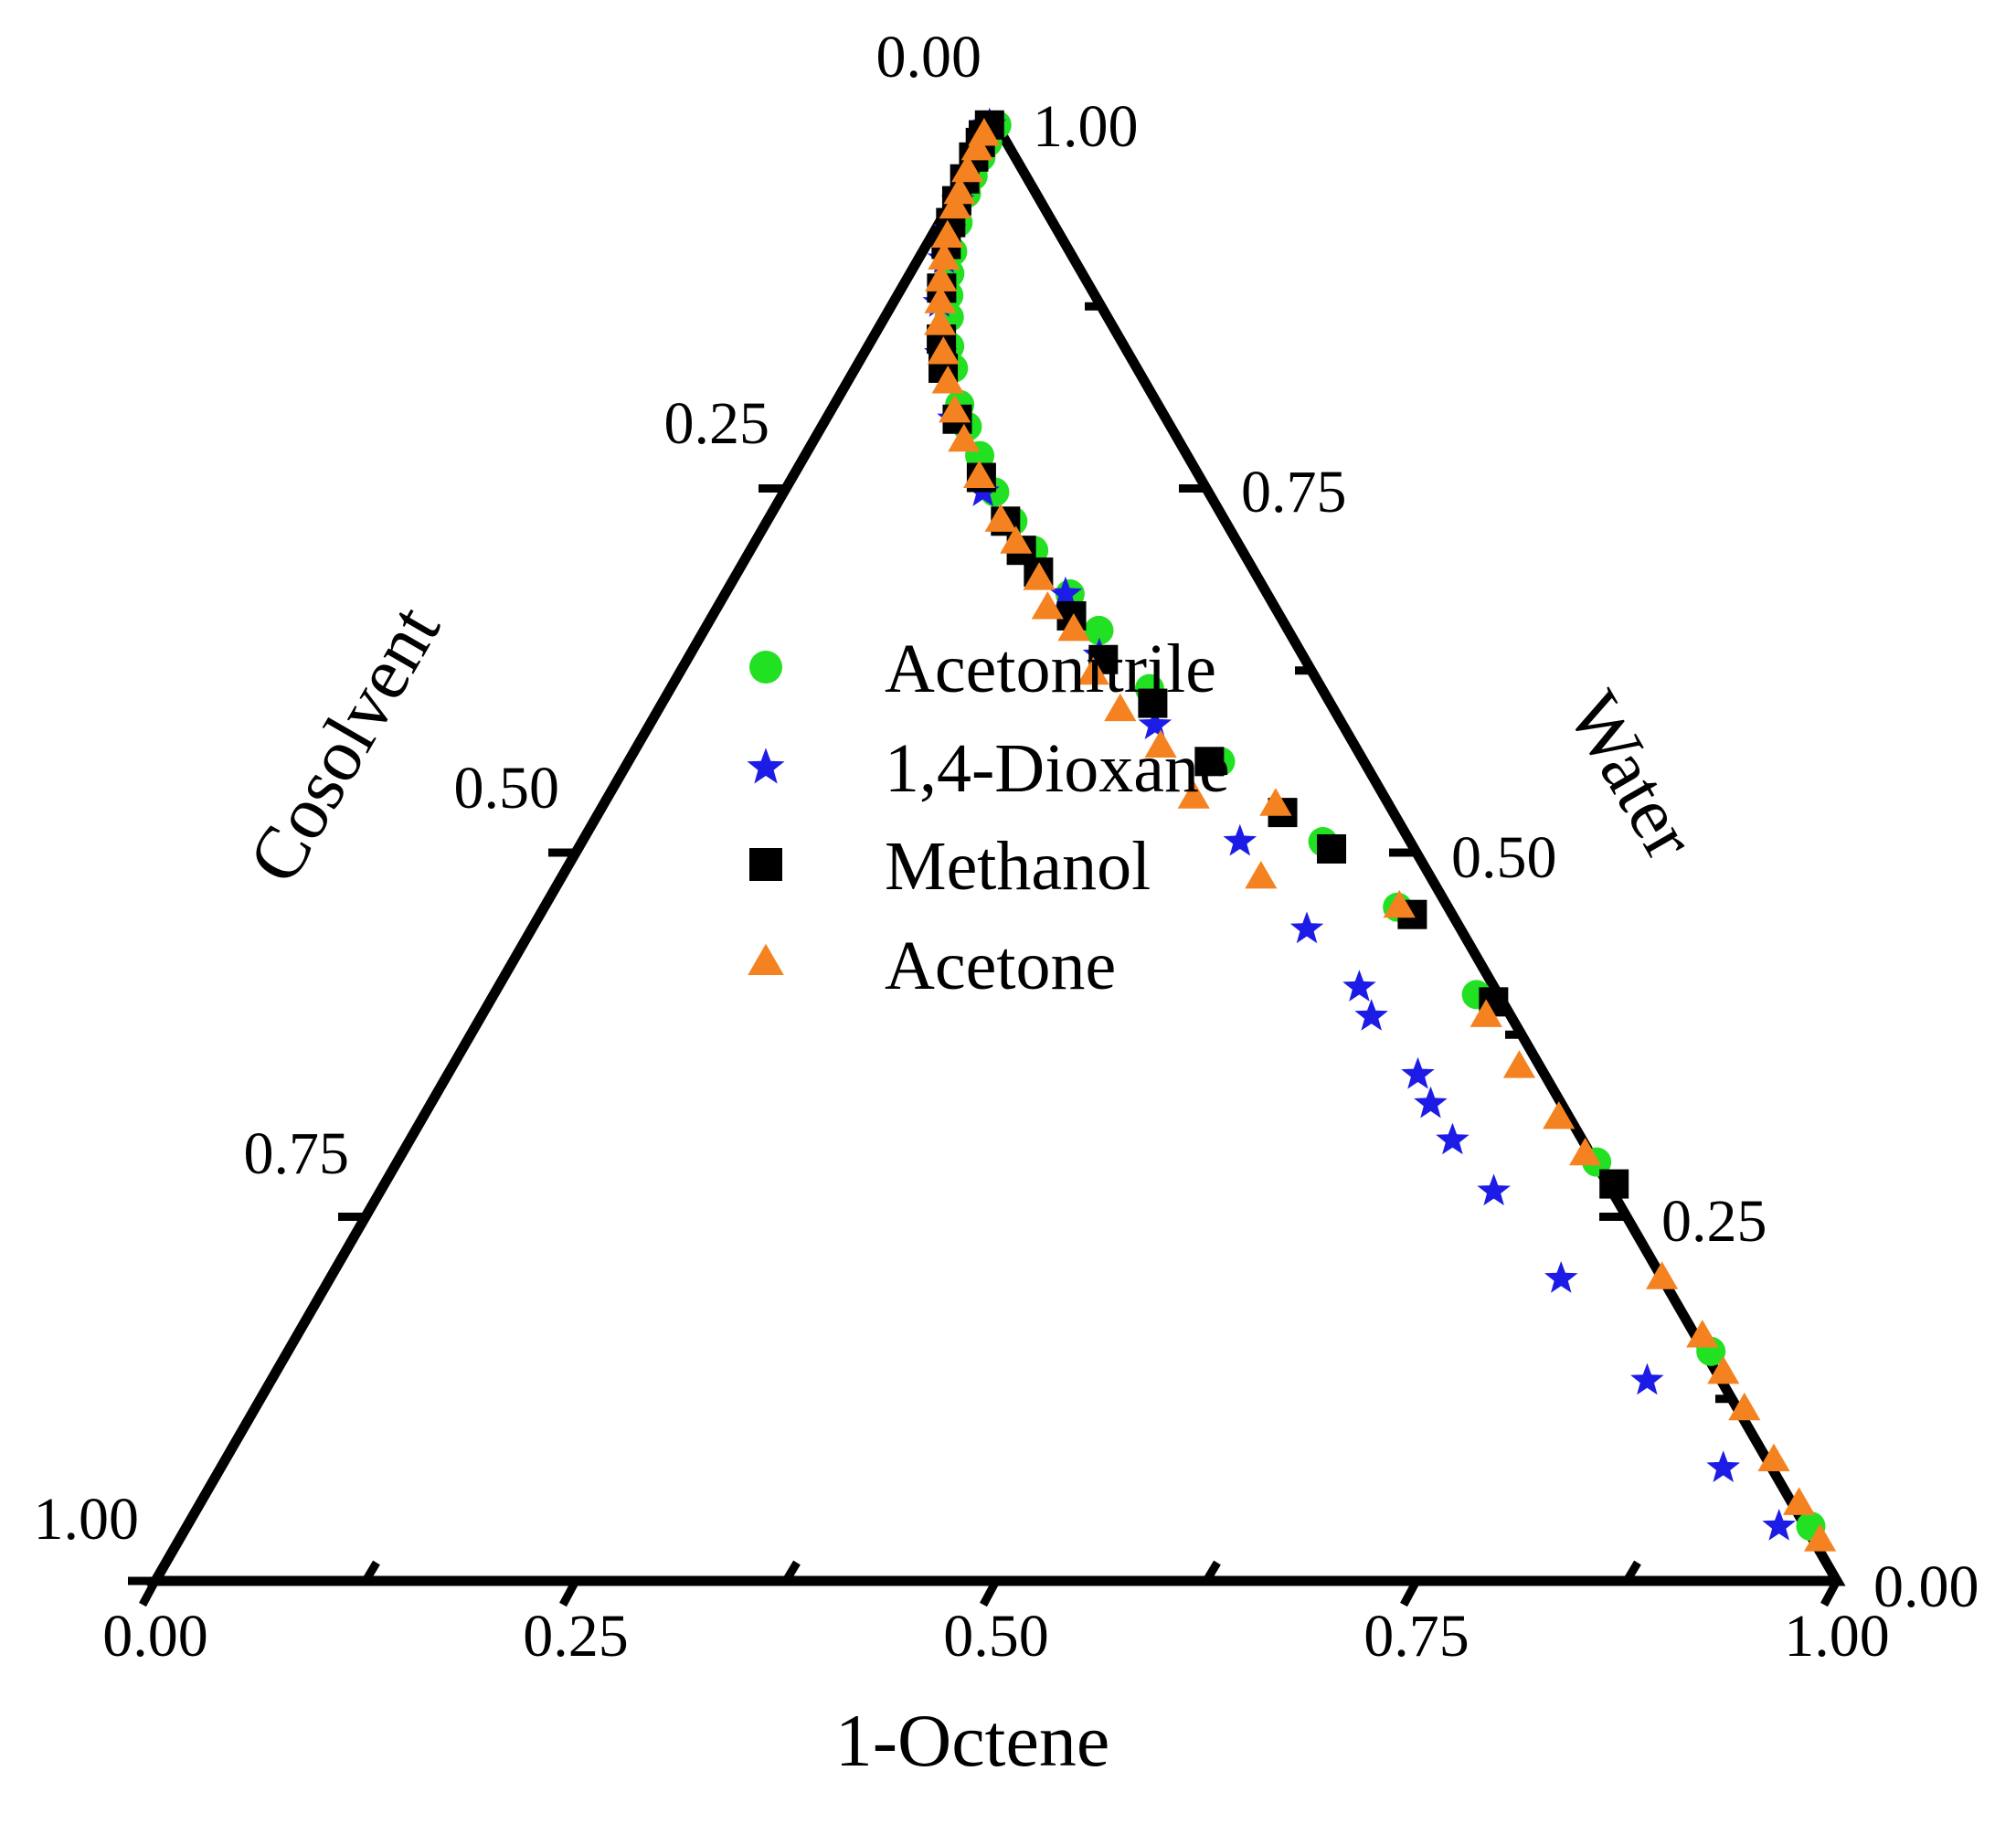 This screenshot has height=1824, width=2016. I want to click on bottom-tick-3: 0.75, so click(1417, 1637).